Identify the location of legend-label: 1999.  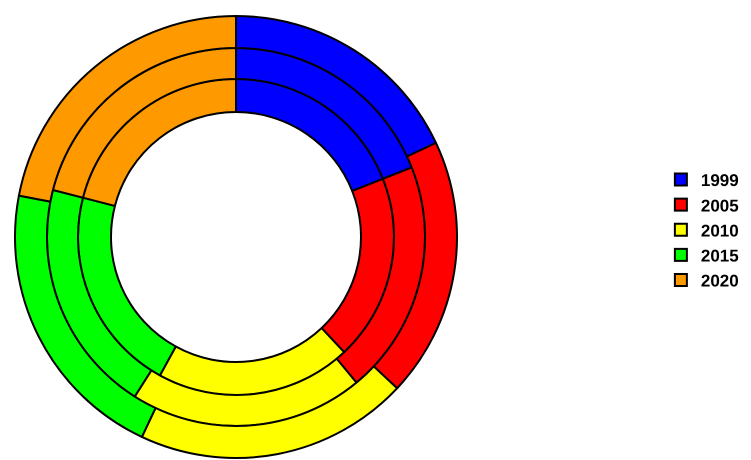
(719, 180).